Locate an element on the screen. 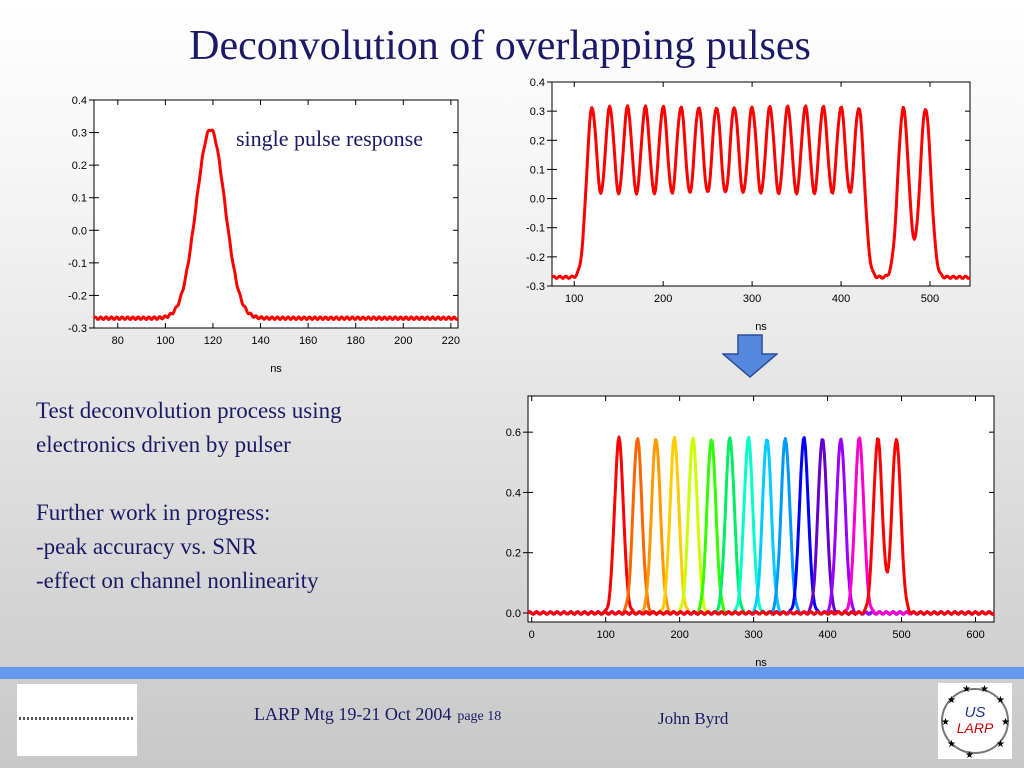 The width and height of the screenshot is (1024, 768). logo-text-us: US is located at coordinates (975, 712).